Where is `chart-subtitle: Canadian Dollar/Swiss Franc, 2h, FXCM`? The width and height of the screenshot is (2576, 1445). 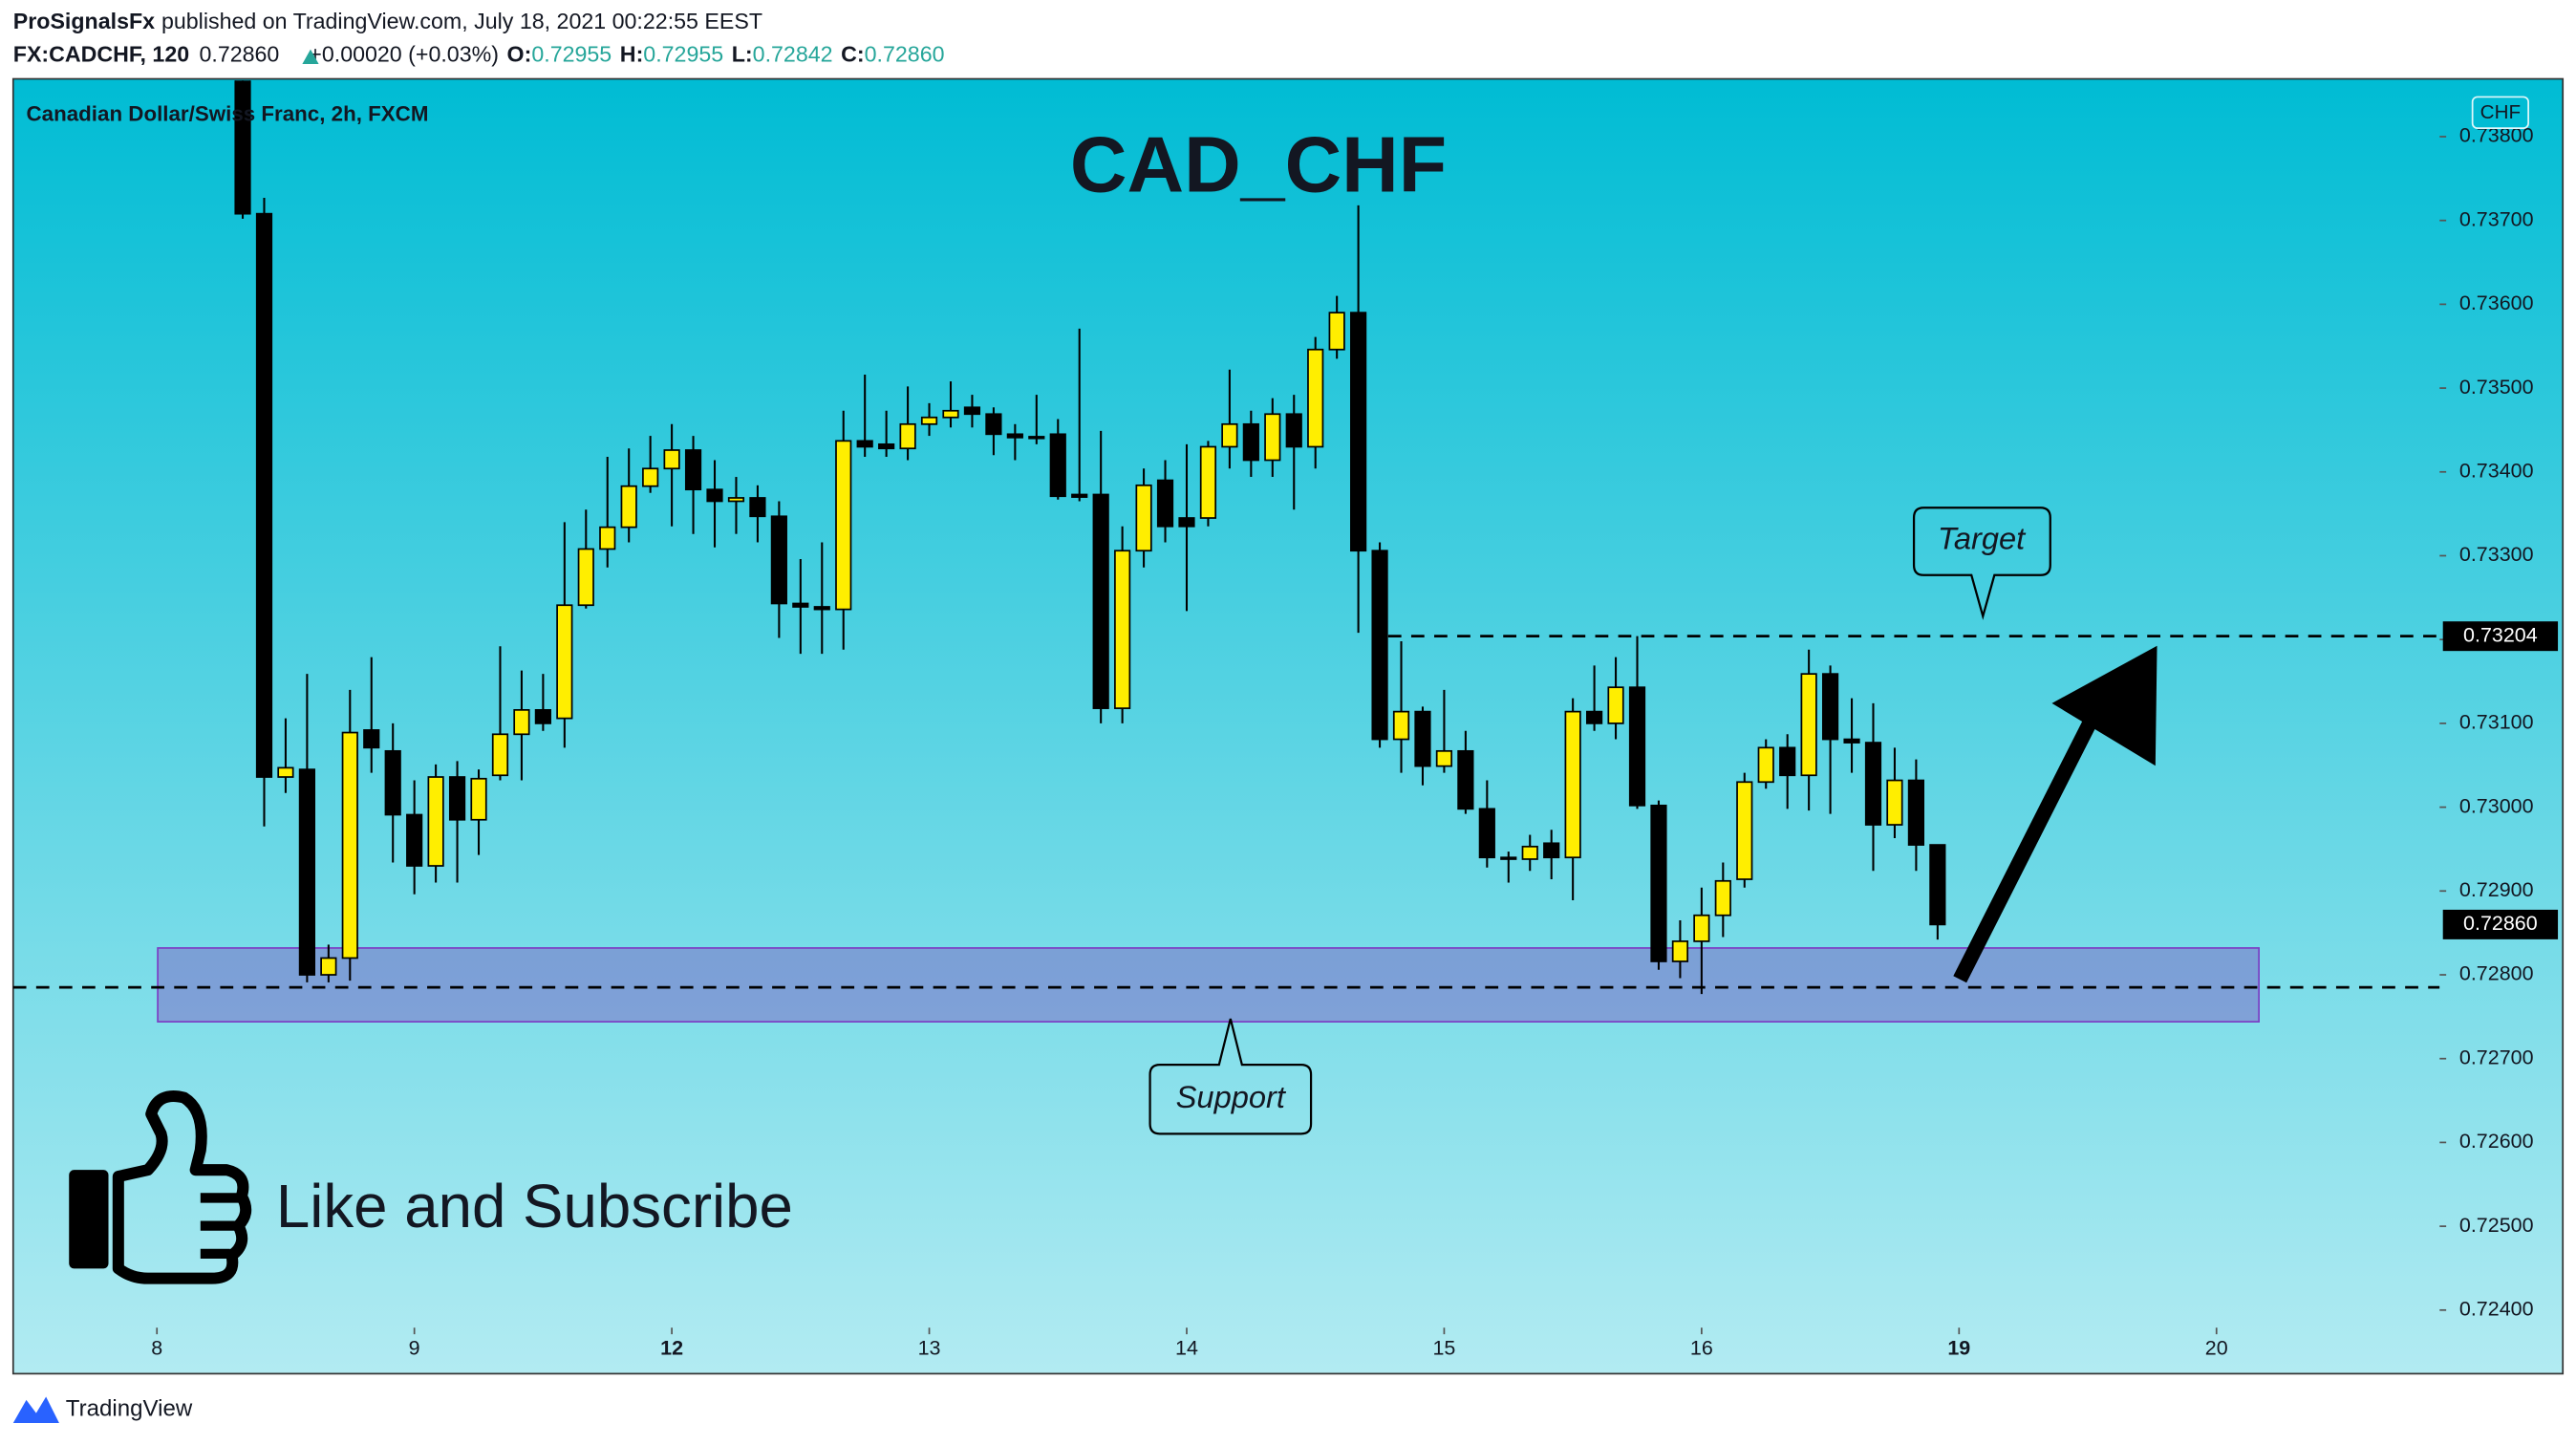
chart-subtitle: Canadian Dollar/Swiss Franc, 2h, FXCM is located at coordinates (228, 113).